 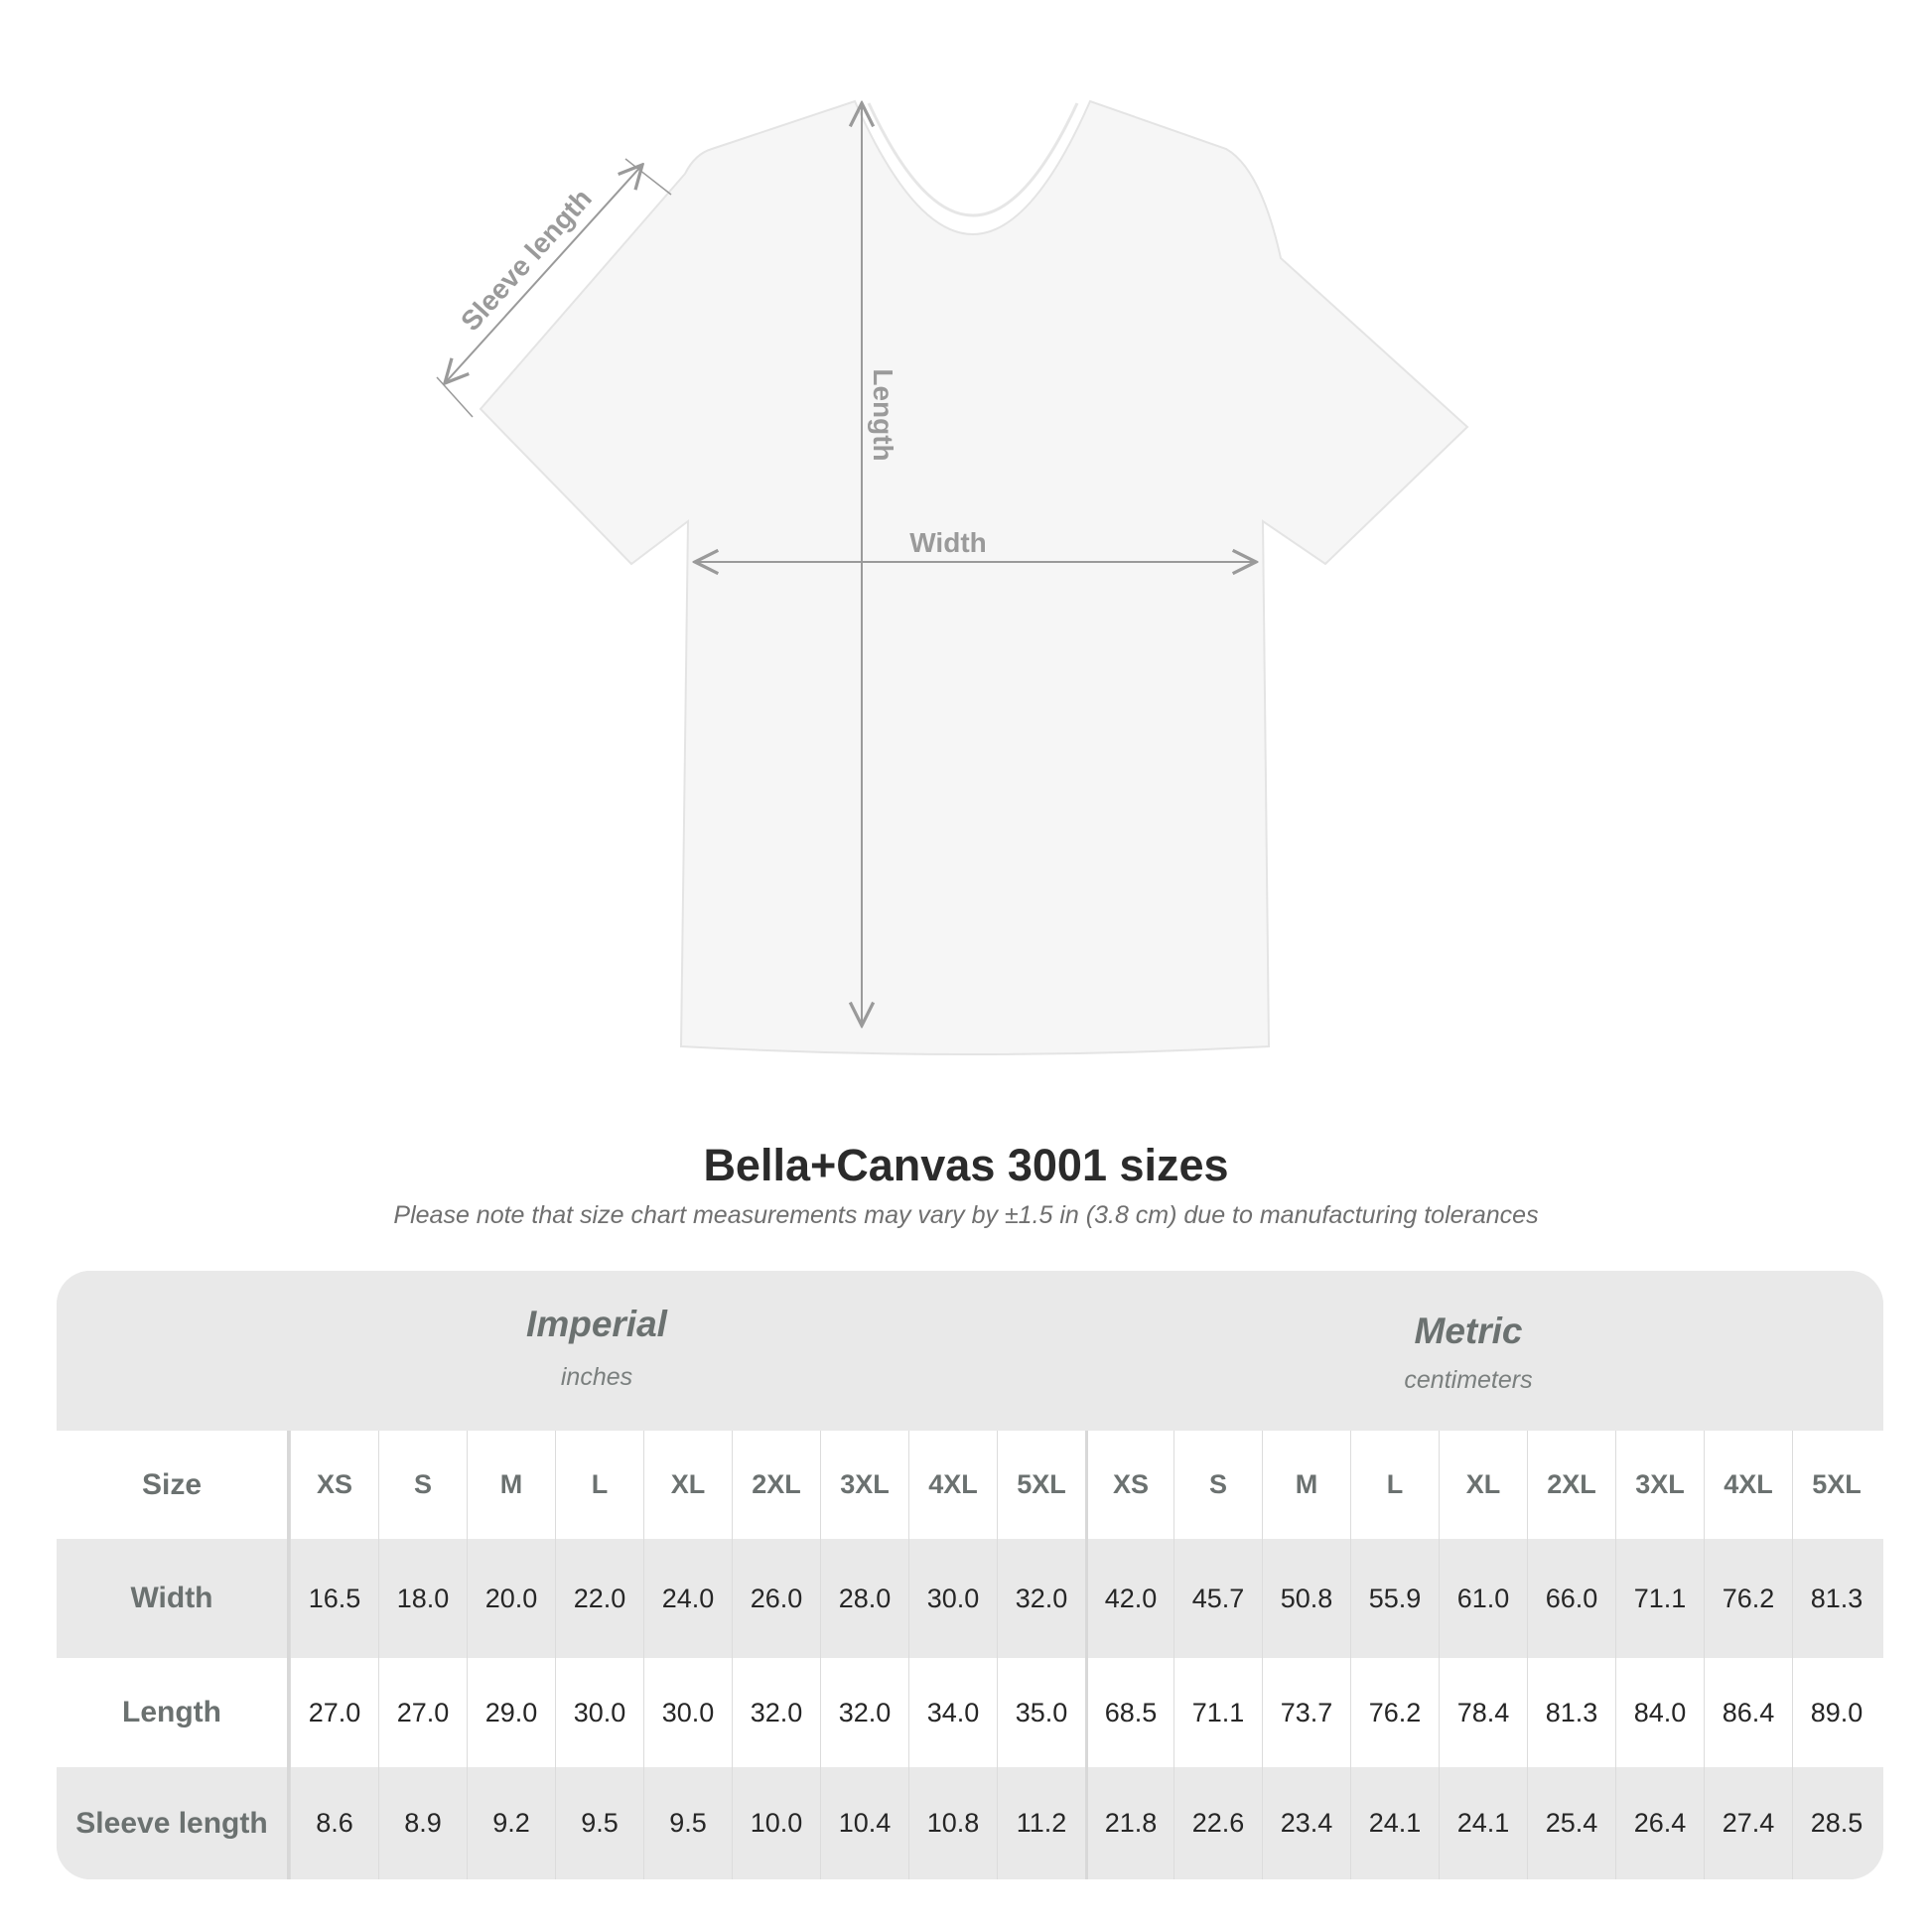 I want to click on table-cell: 23.4, so click(x=1306, y=1823).